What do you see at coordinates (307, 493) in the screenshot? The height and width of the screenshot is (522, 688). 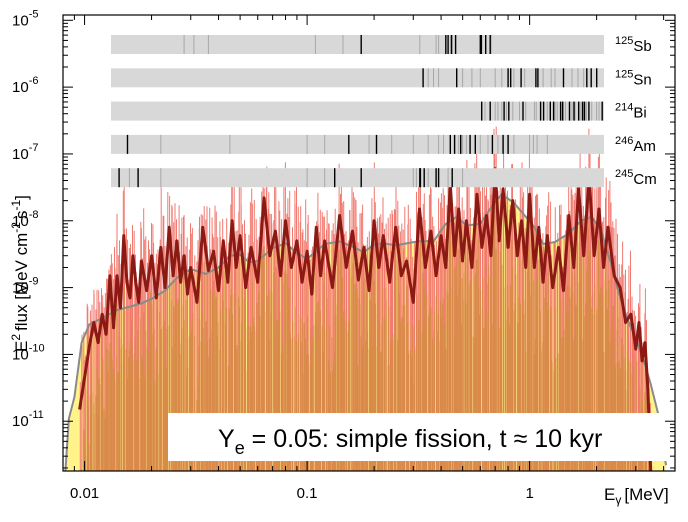 I see `x-tick-label: 0.1` at bounding box center [307, 493].